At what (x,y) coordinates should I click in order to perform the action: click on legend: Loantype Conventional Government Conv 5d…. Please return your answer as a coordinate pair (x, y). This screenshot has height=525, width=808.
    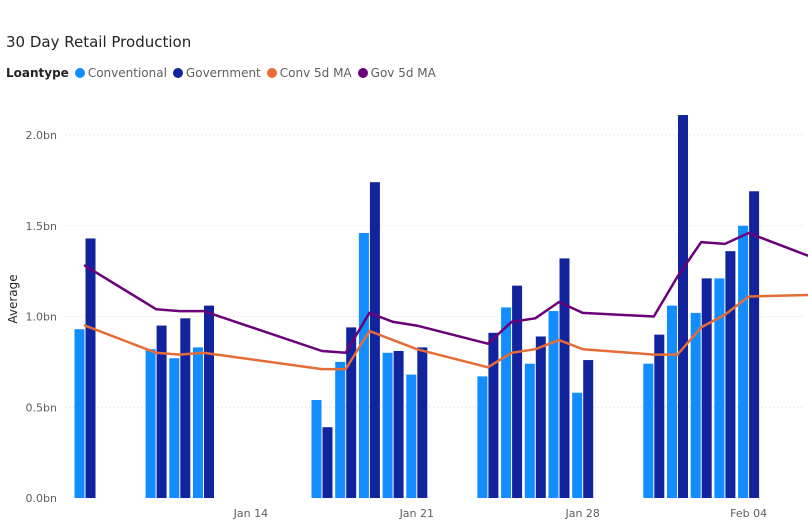
    Looking at the image, I should click on (224, 73).